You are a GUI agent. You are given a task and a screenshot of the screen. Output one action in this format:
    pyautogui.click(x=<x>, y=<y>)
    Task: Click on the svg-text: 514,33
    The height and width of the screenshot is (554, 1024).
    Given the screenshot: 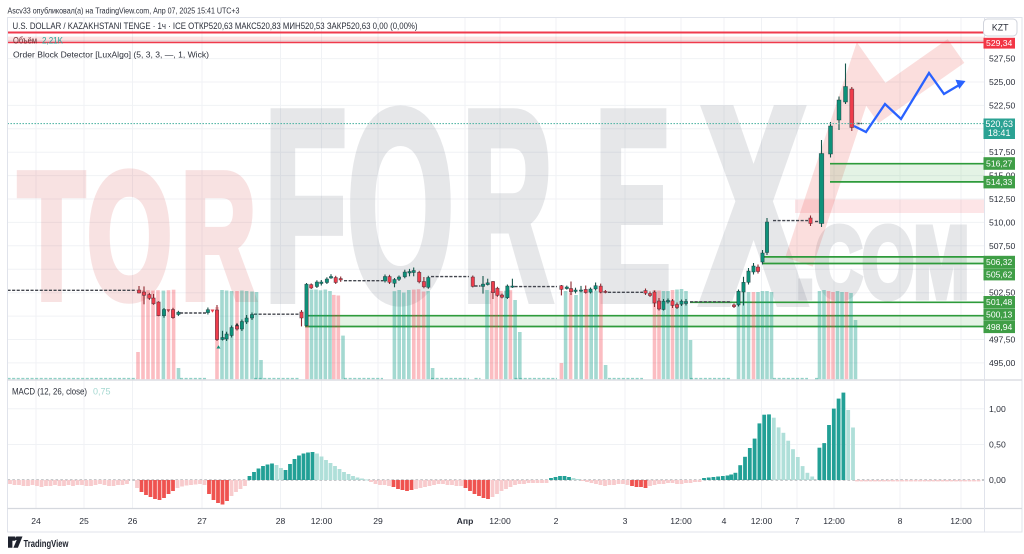 What is the action you would take?
    pyautogui.click(x=999, y=182)
    